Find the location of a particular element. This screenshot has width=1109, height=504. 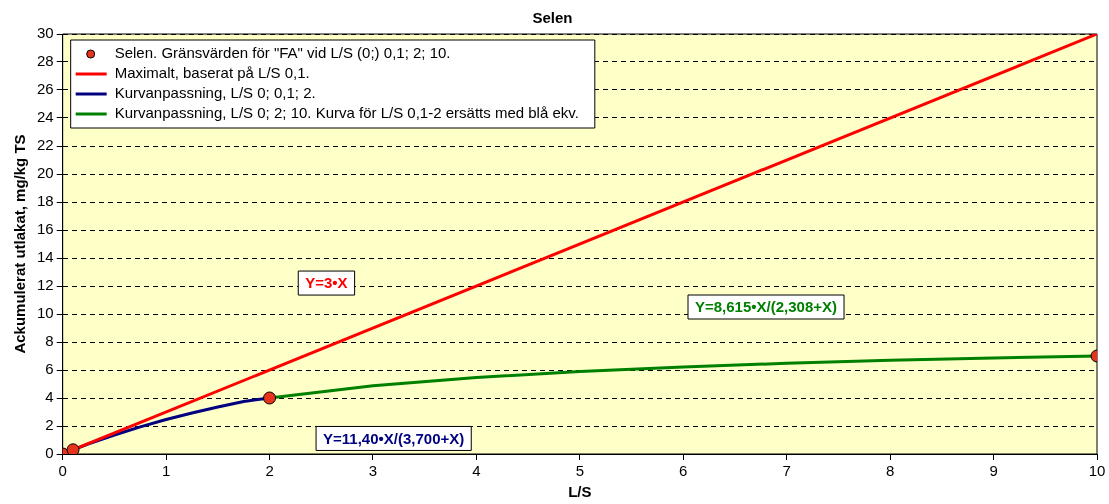

y-tick-label: 18 is located at coordinates (45, 201).